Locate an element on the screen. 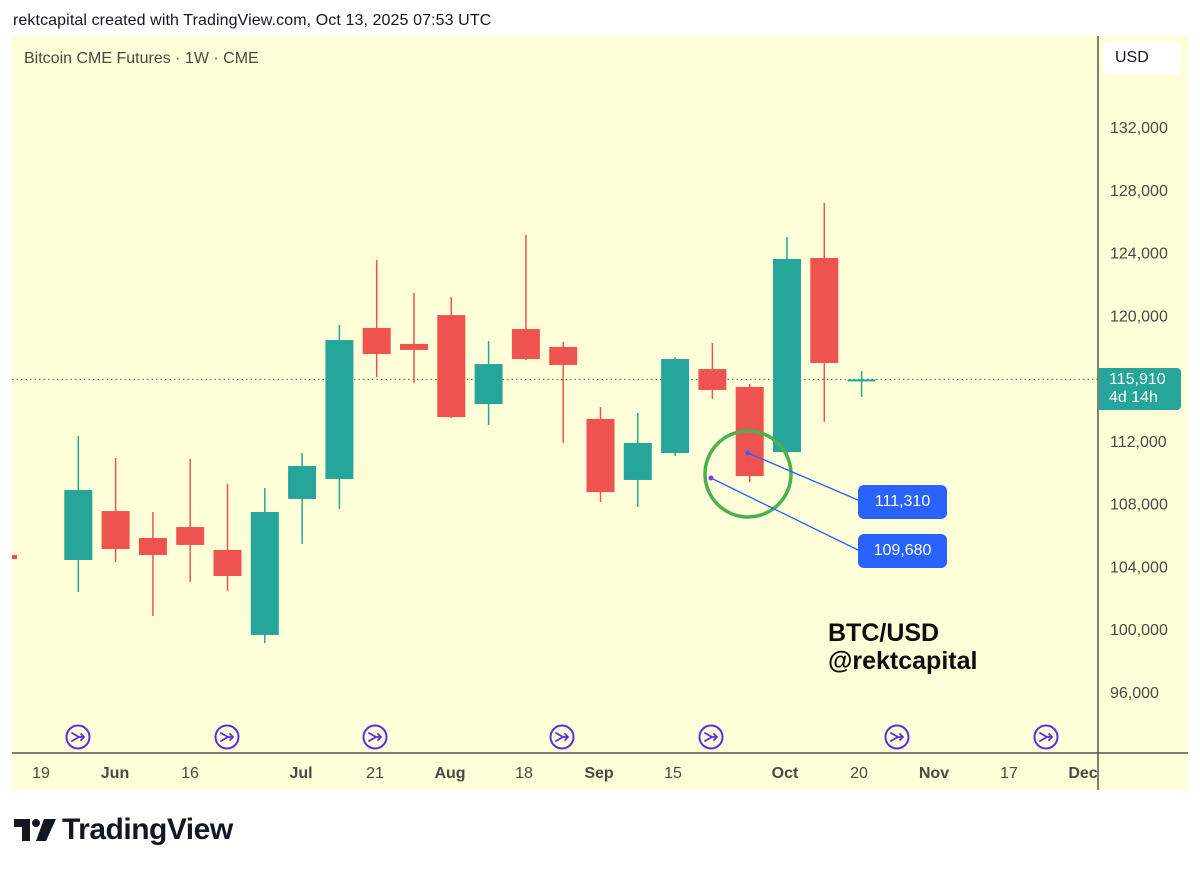 The width and height of the screenshot is (1200, 869). tradingview-logo-text: TradingView is located at coordinates (147, 829).